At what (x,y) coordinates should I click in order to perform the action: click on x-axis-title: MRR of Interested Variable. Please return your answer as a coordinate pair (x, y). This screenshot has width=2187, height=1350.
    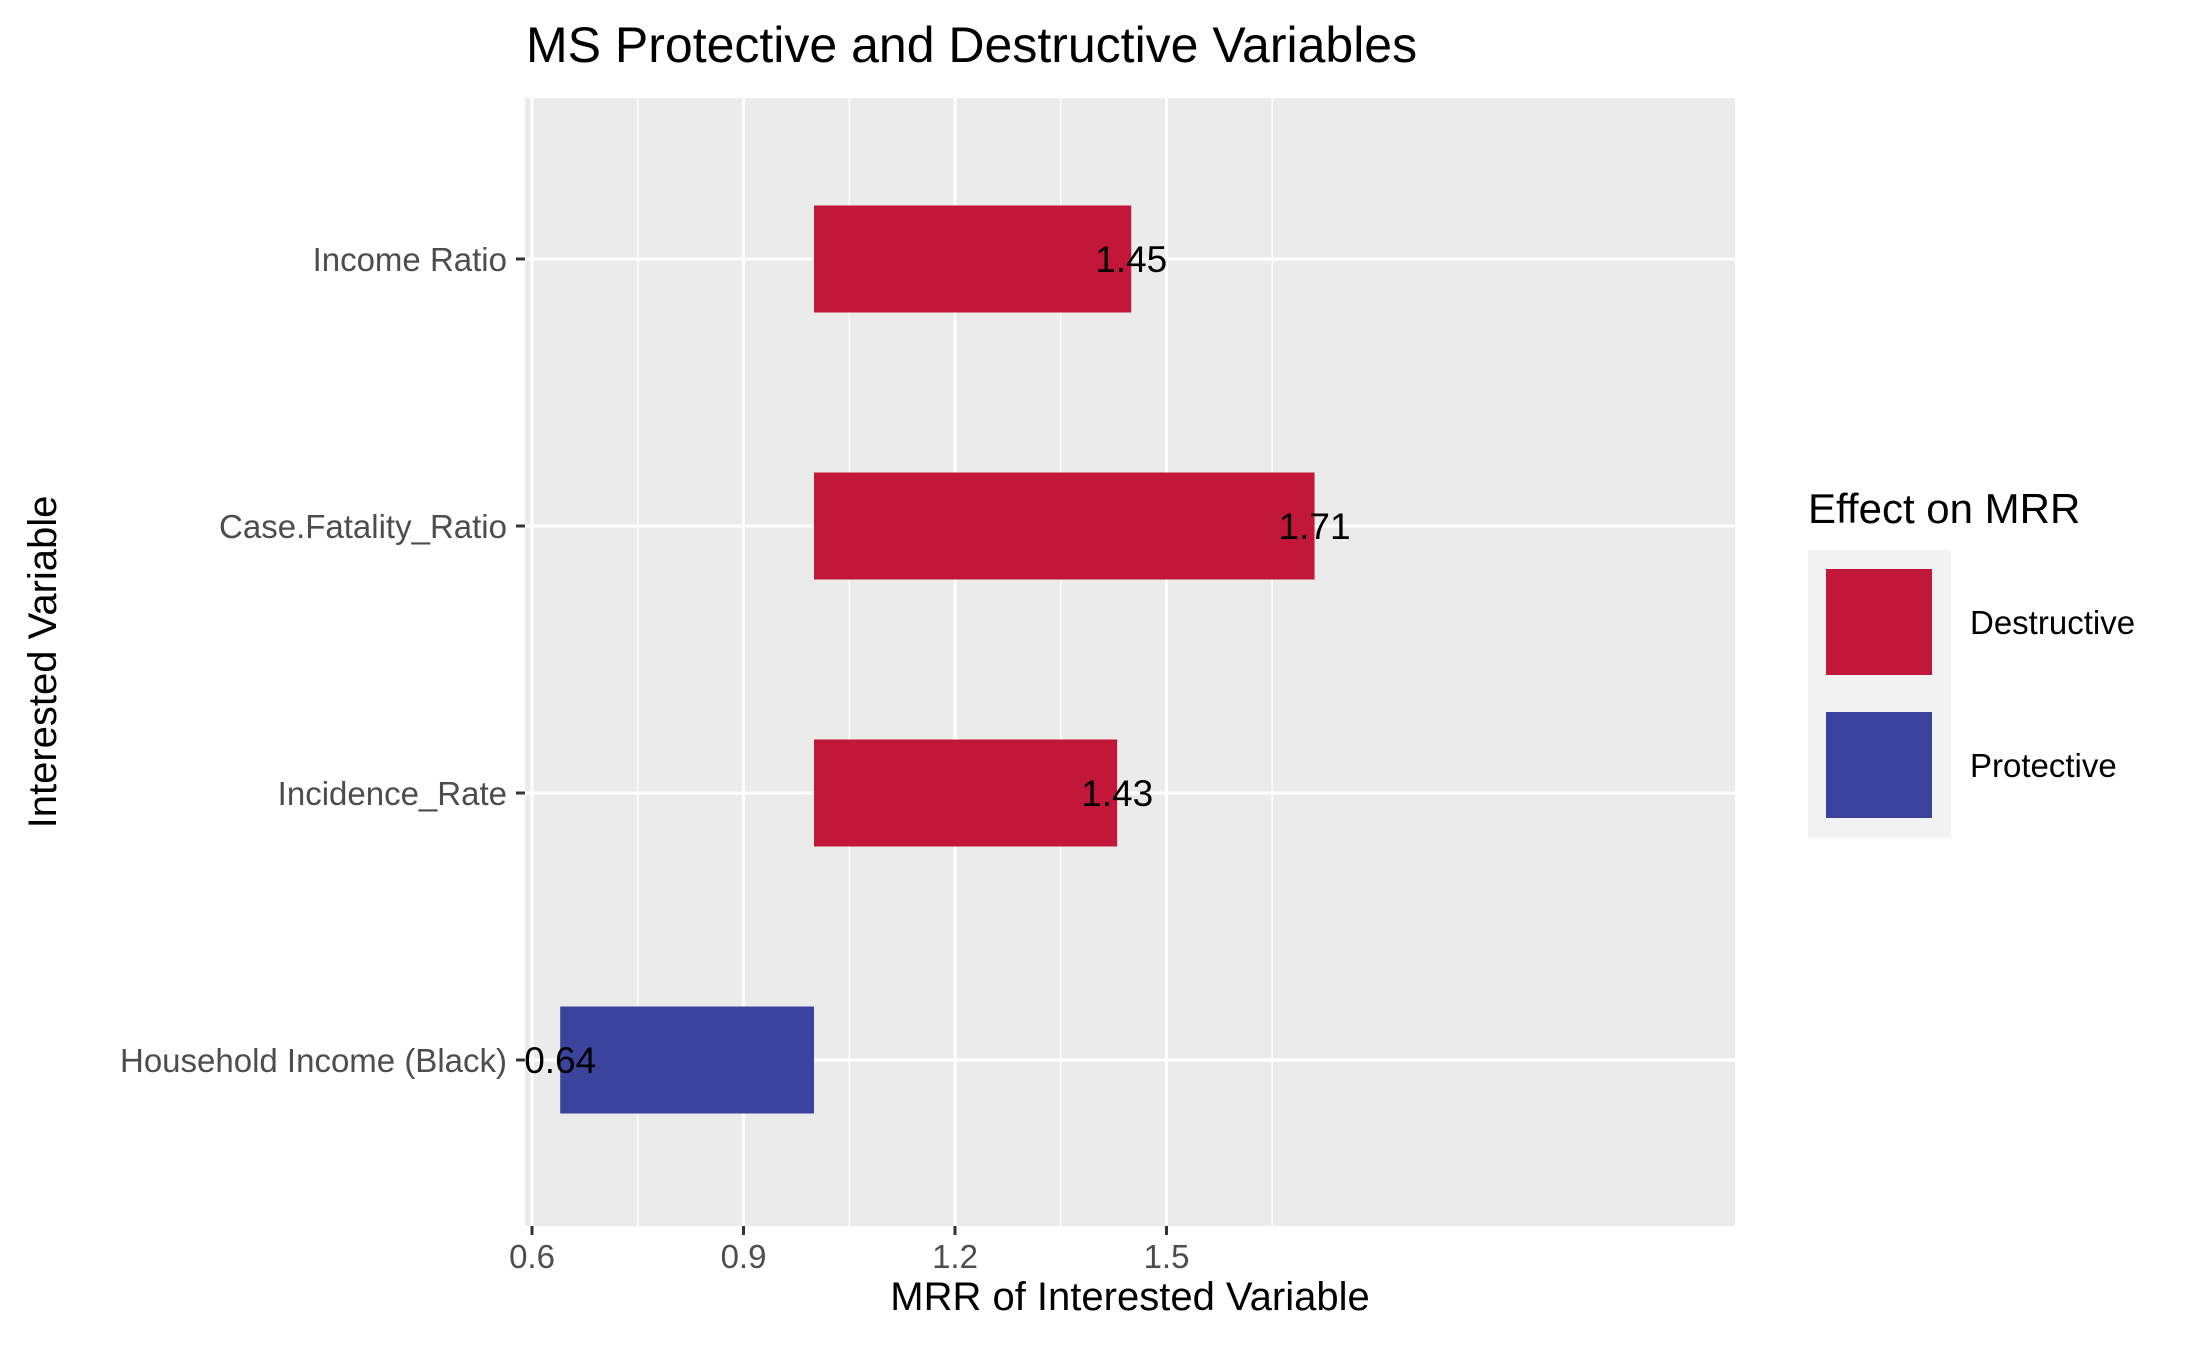
    Looking at the image, I should click on (1129, 1297).